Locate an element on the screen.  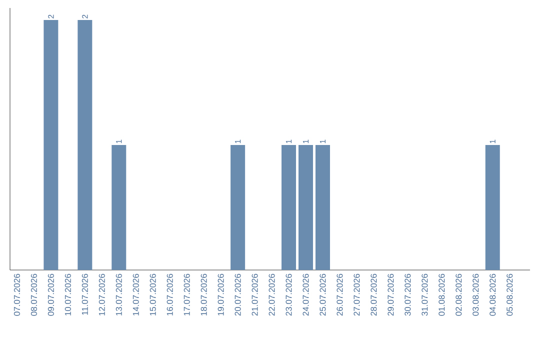
x-tick-label: 03.08.2026 is located at coordinates (475, 295).